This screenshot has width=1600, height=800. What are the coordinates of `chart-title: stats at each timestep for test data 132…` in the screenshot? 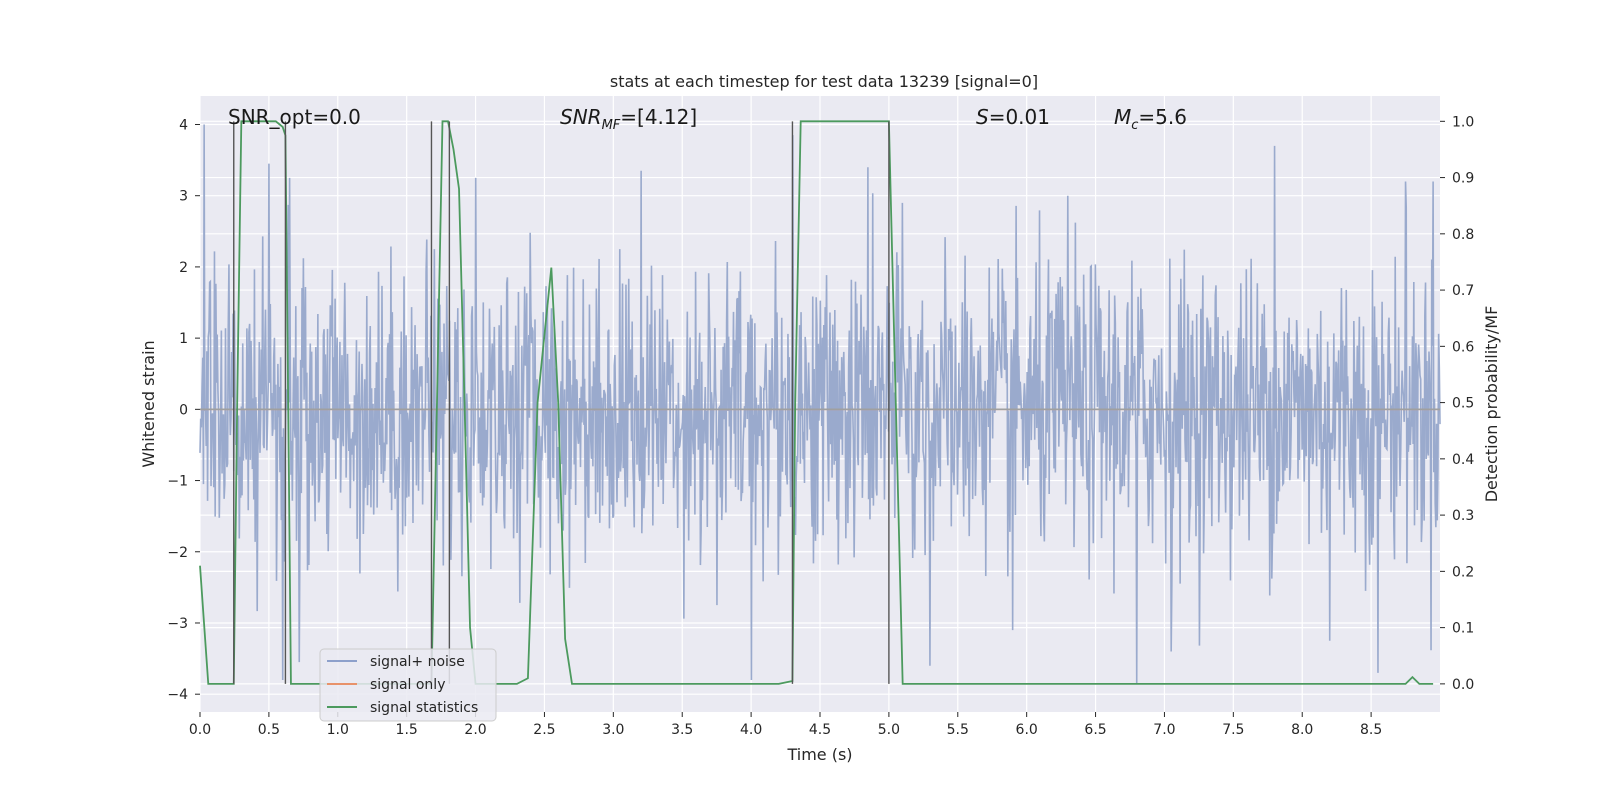 It's located at (824, 81).